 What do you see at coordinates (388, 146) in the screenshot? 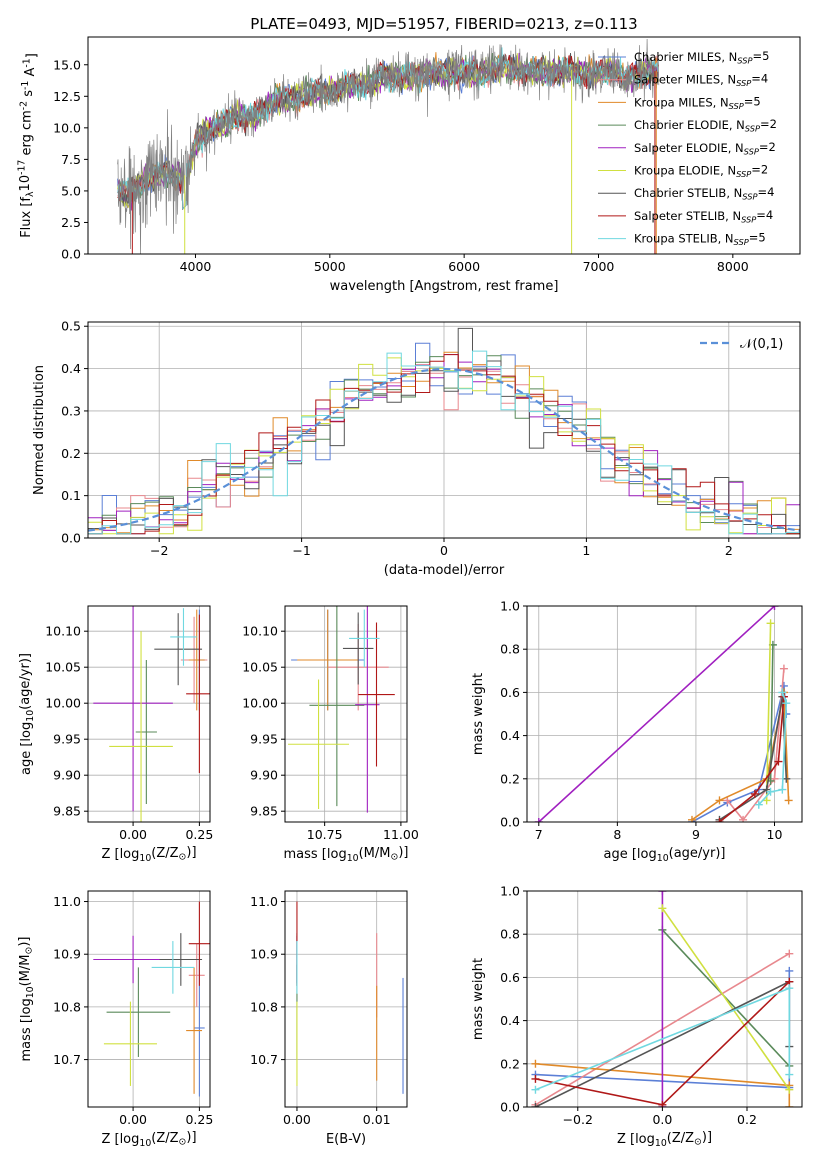
I see `spectrum-plot` at bounding box center [388, 146].